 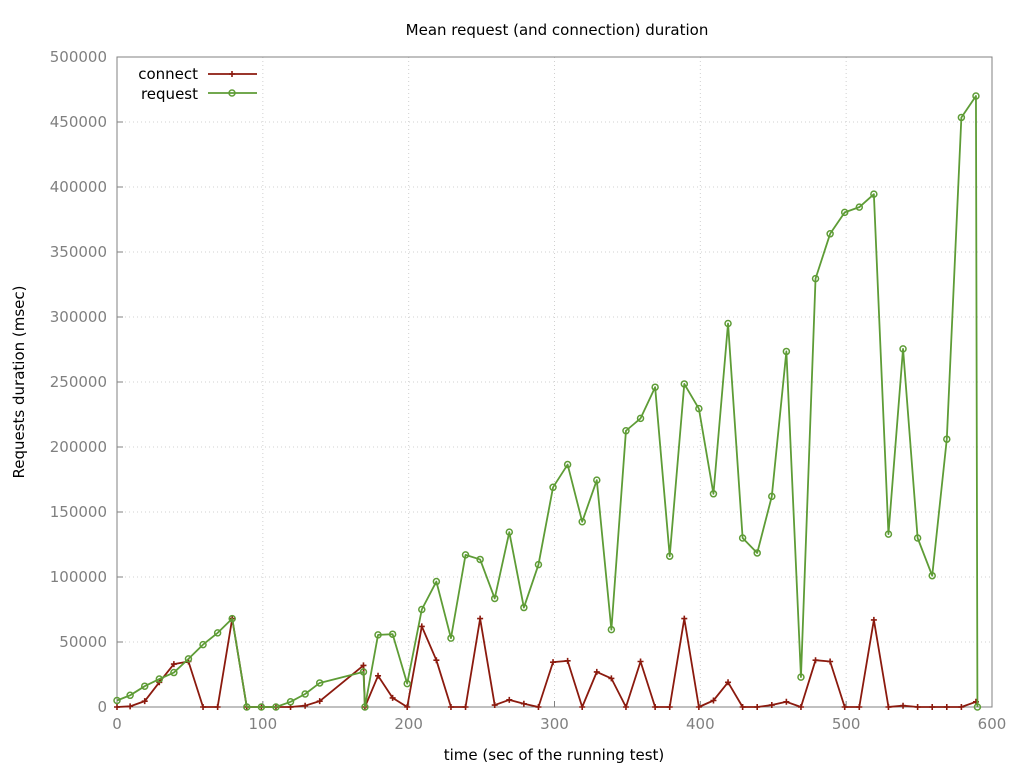 I want to click on y-tick-label: 150000, so click(x=78, y=512).